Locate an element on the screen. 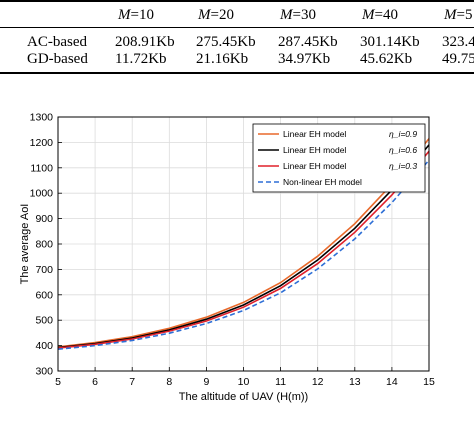  y-tick-label: 900 is located at coordinates (44, 219).